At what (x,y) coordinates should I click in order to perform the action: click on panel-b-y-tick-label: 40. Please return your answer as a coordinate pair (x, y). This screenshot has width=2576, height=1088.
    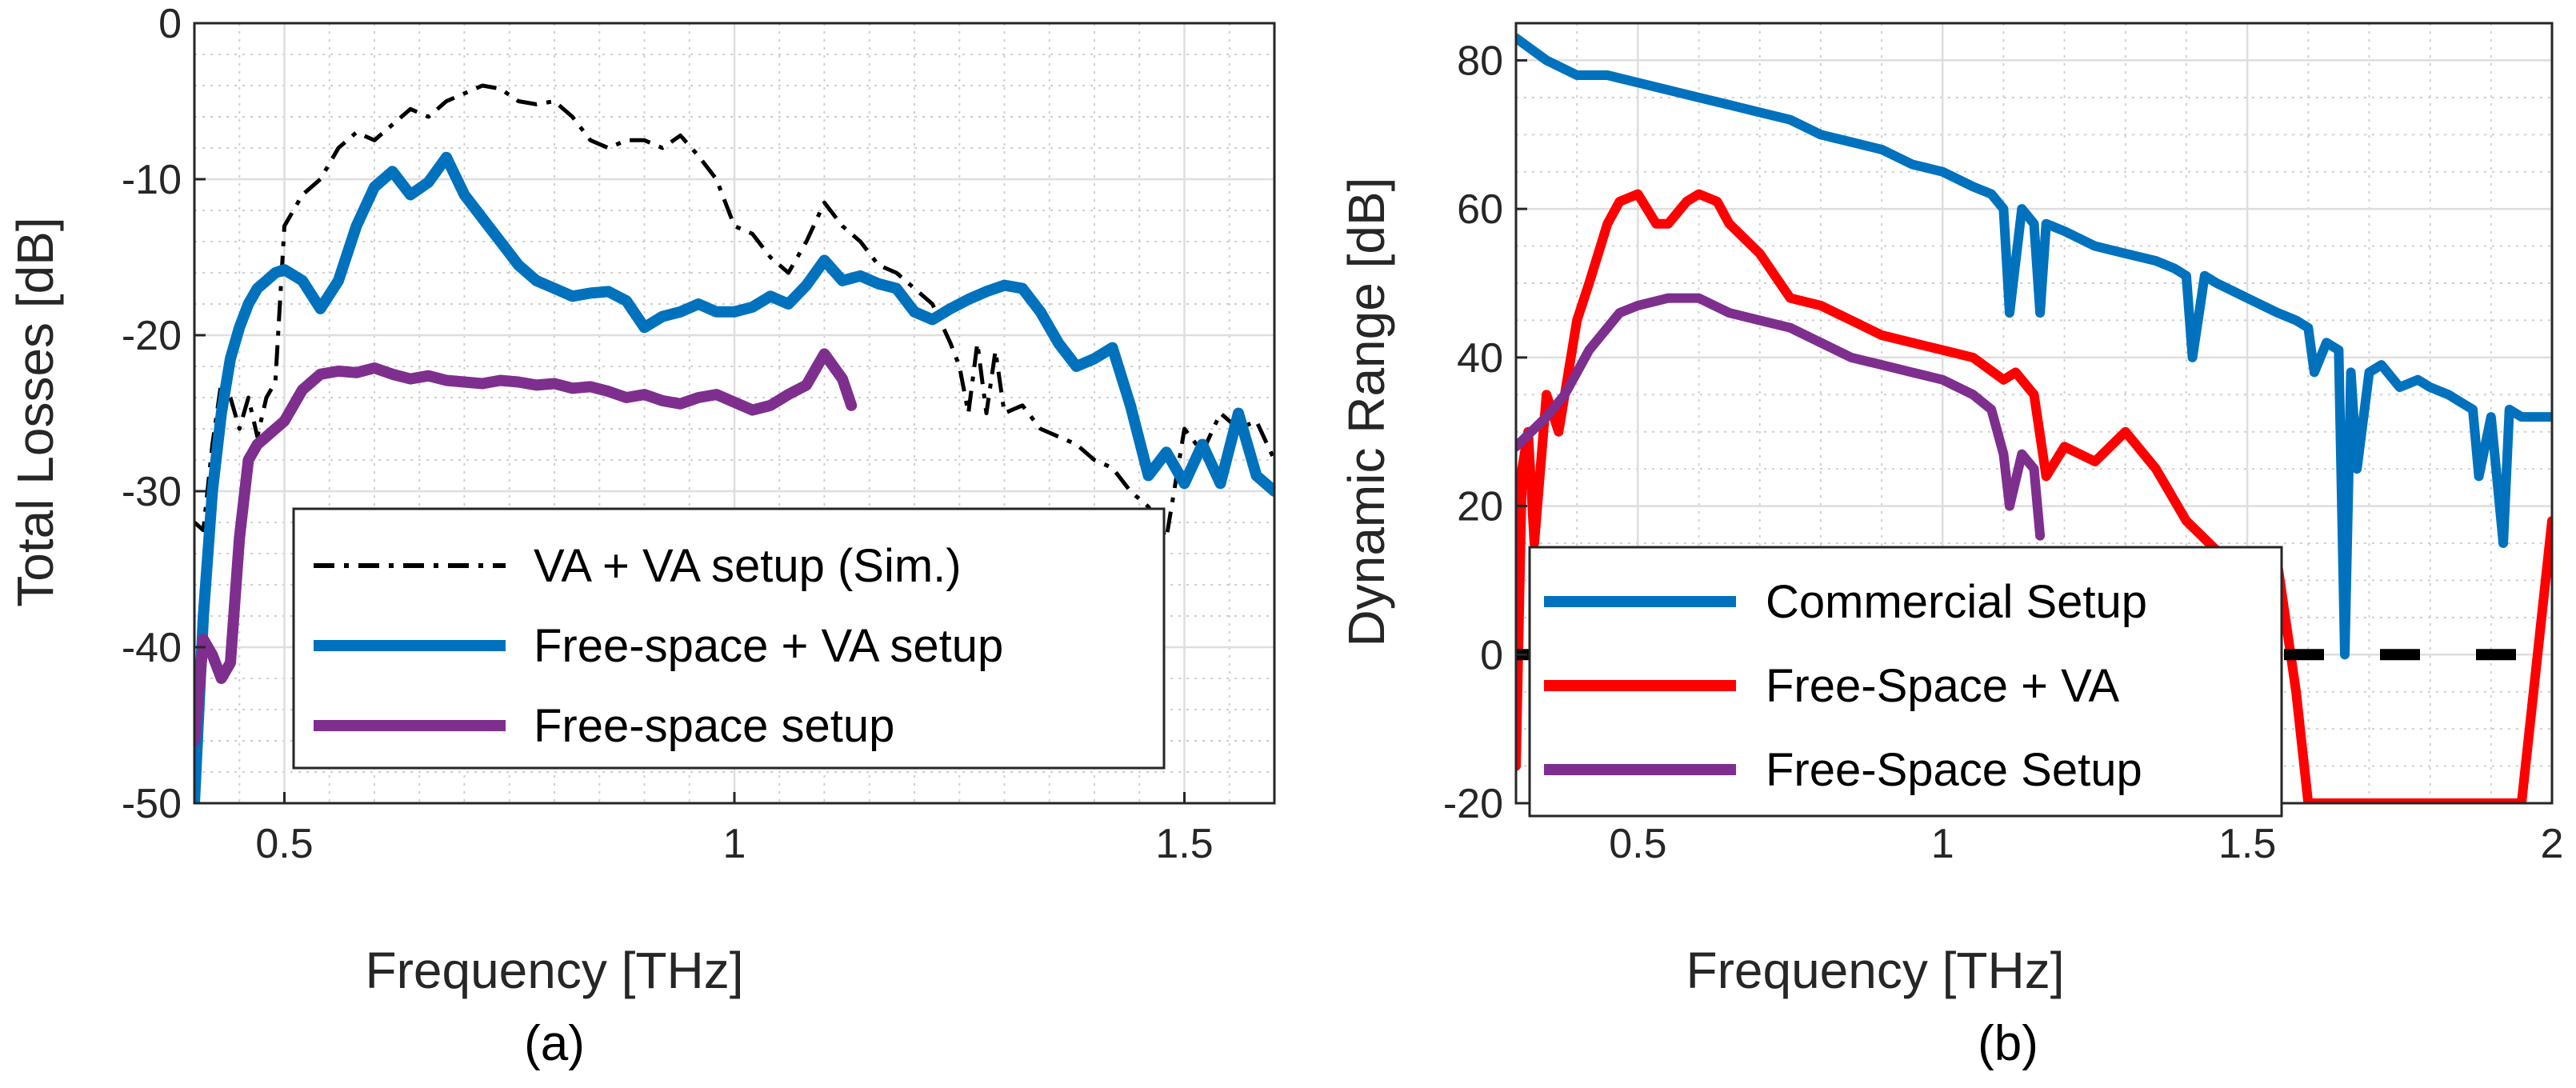
    Looking at the image, I should click on (1480, 358).